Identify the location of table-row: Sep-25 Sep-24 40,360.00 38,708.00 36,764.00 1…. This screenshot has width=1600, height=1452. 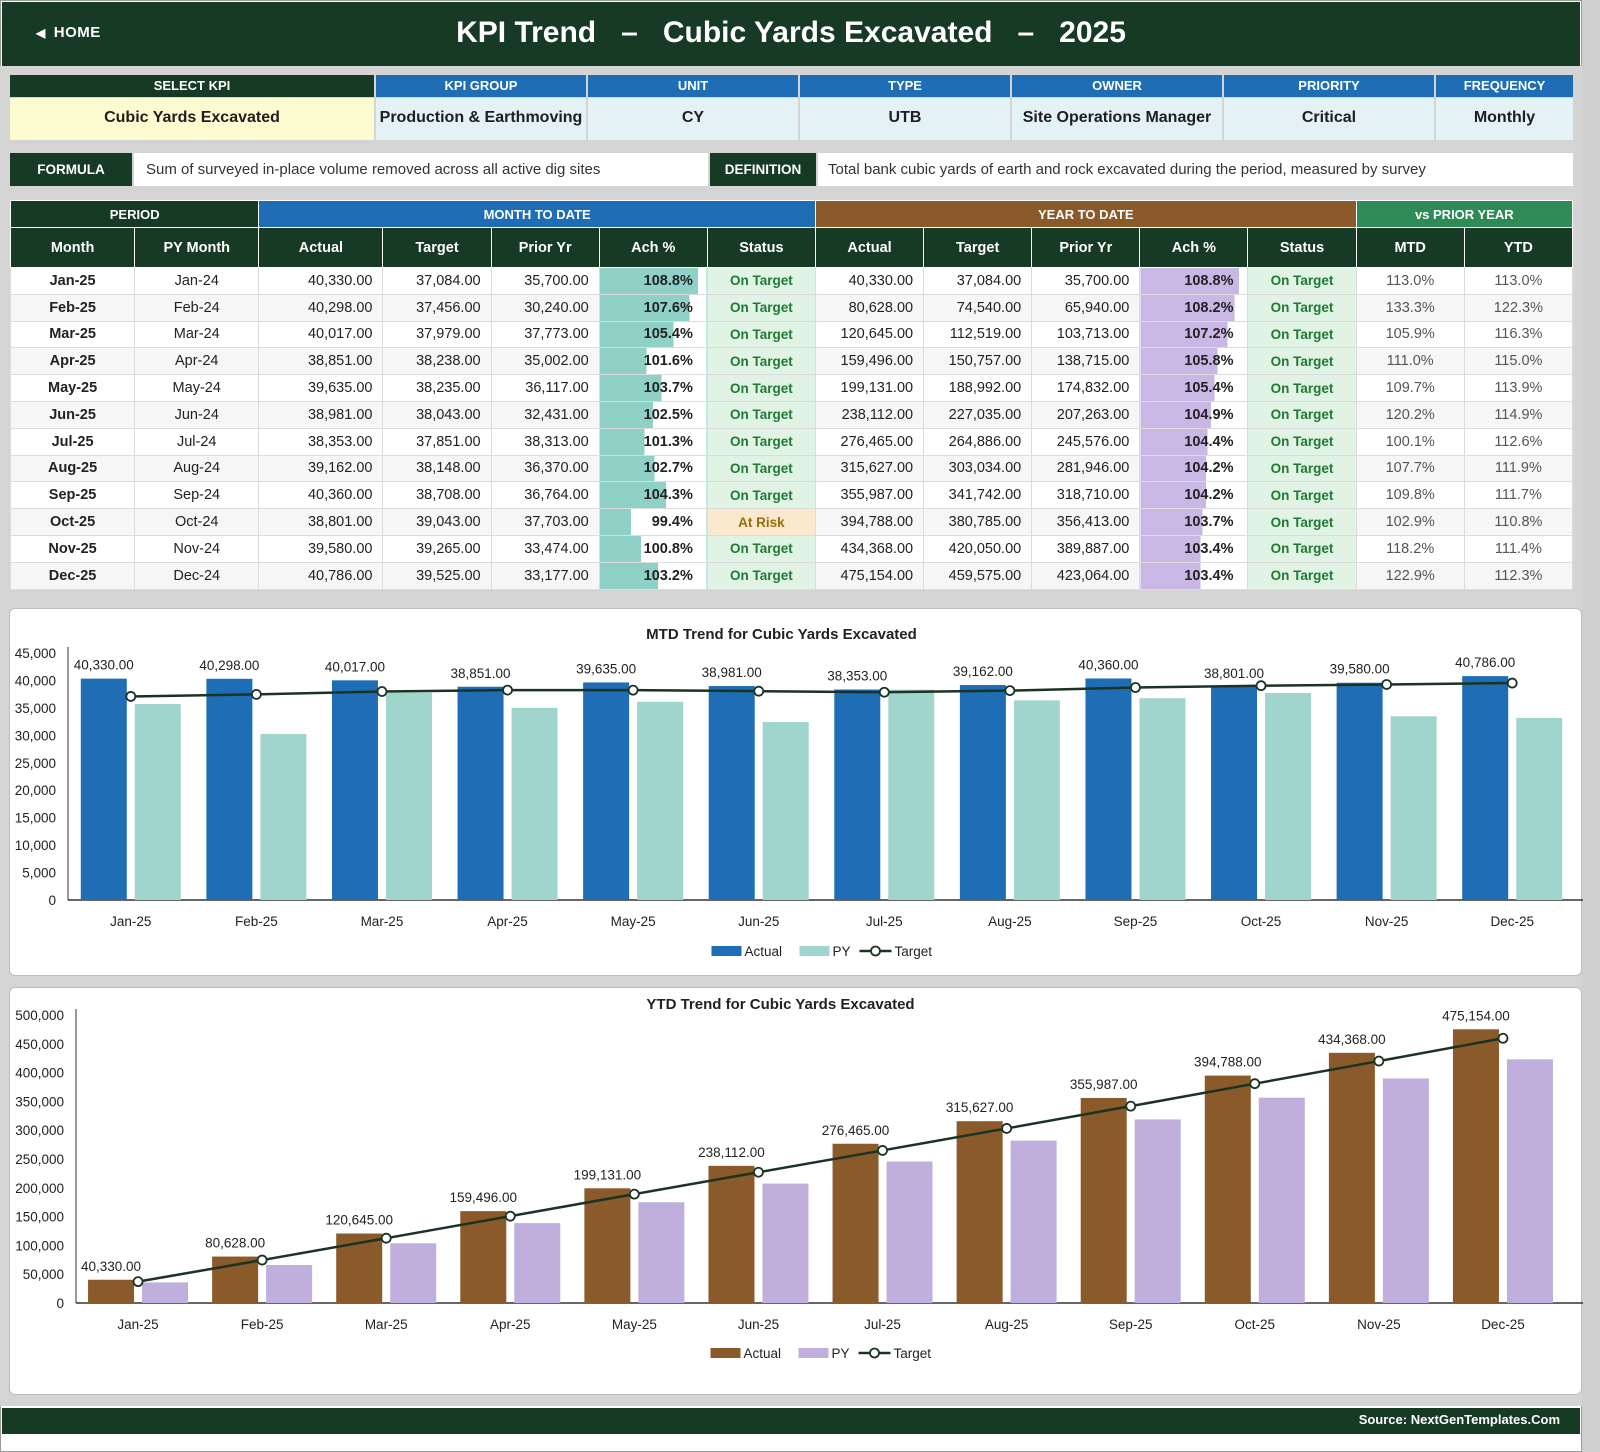
(791, 495).